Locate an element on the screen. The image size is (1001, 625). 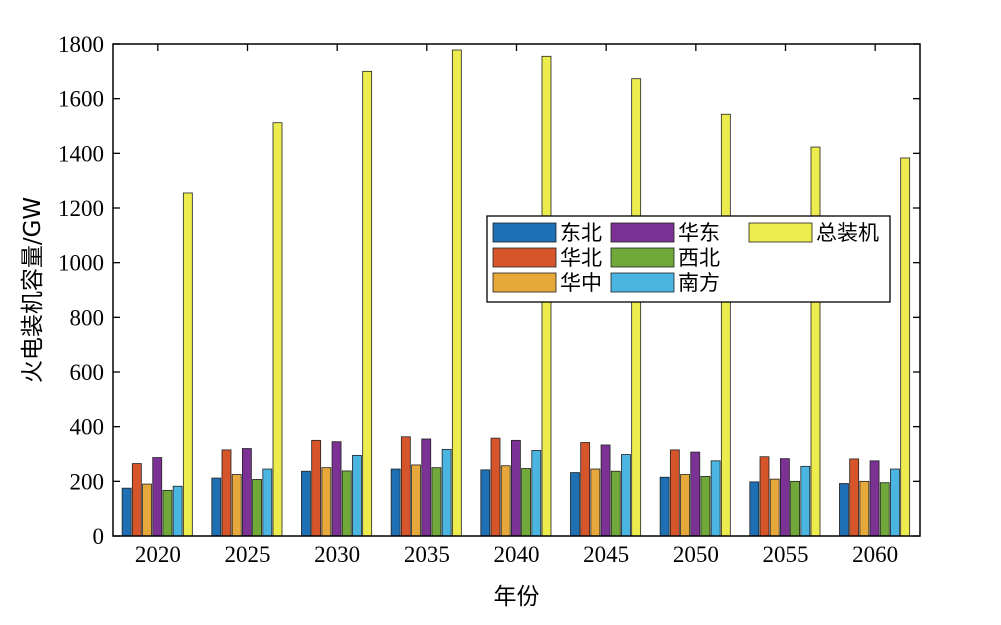
legend-label: 东北 is located at coordinates (581, 233).